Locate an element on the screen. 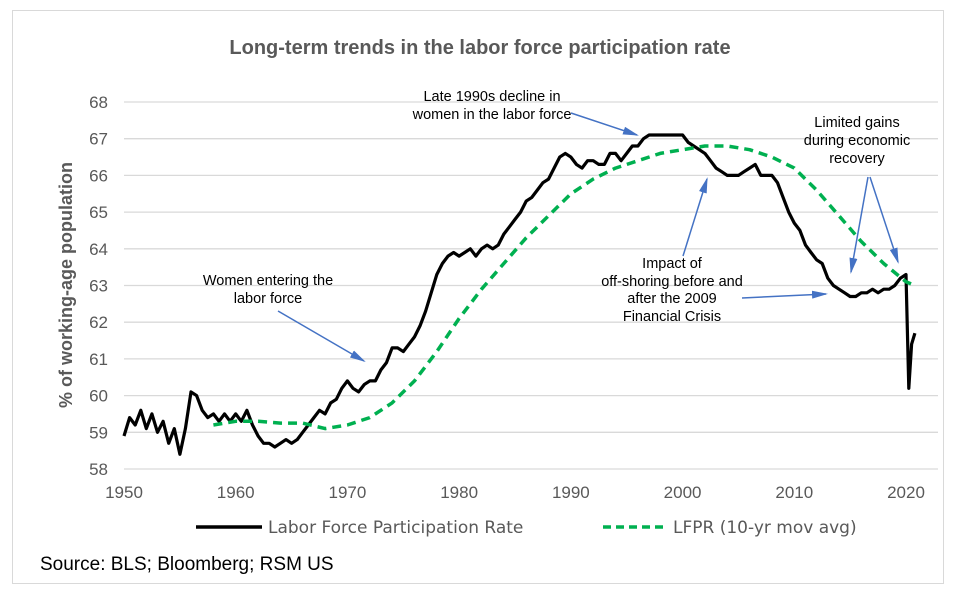 Image resolution: width=960 pixels, height=590 pixels. y-tick-label: 67 is located at coordinates (98, 139).